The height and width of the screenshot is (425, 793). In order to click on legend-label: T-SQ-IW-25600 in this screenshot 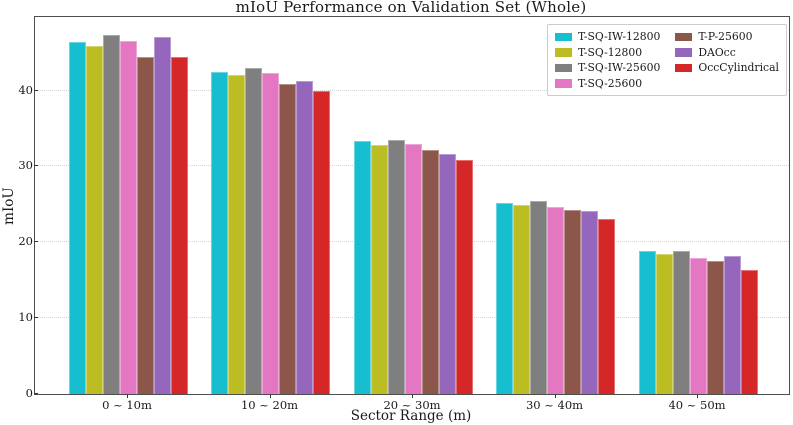, I will do `click(619, 68)`.